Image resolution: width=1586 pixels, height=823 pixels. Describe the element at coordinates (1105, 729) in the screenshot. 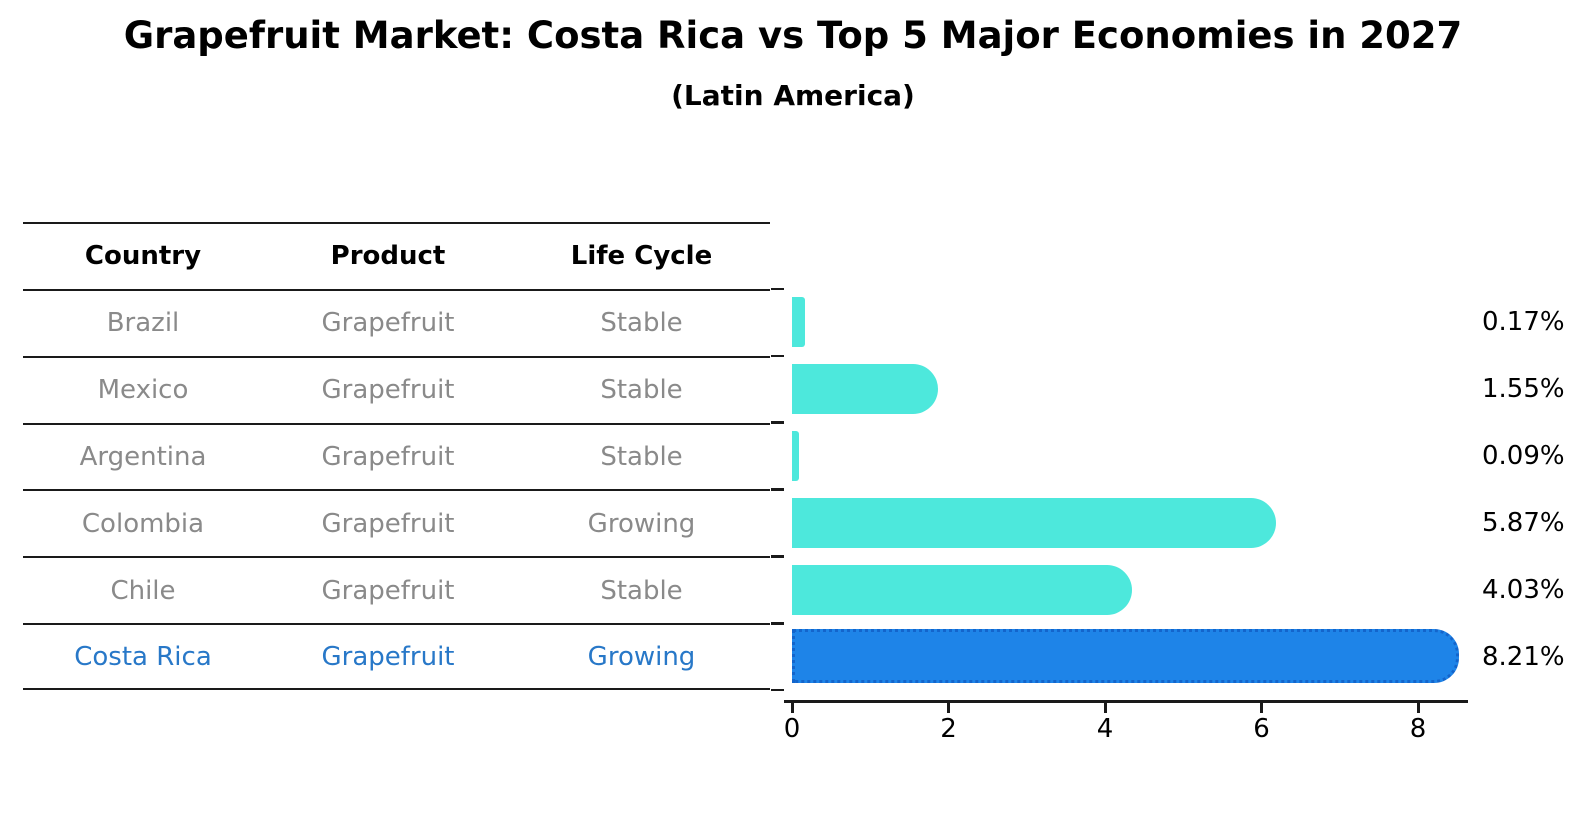

I see `x-tick-label: 4` at that location.